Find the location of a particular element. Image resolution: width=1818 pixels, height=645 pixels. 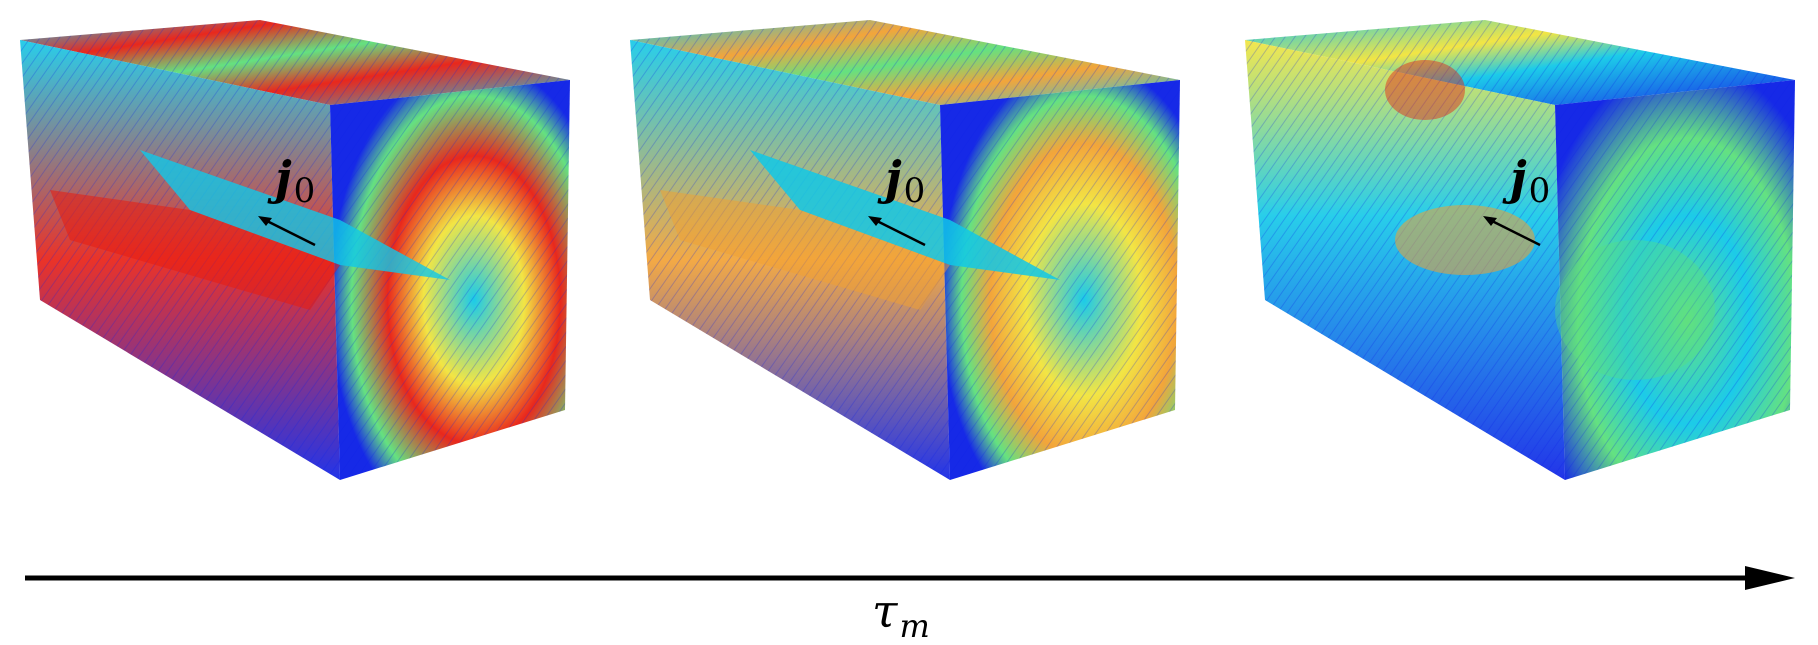

vector-label-3: j0 is located at coordinates (1530, 181).